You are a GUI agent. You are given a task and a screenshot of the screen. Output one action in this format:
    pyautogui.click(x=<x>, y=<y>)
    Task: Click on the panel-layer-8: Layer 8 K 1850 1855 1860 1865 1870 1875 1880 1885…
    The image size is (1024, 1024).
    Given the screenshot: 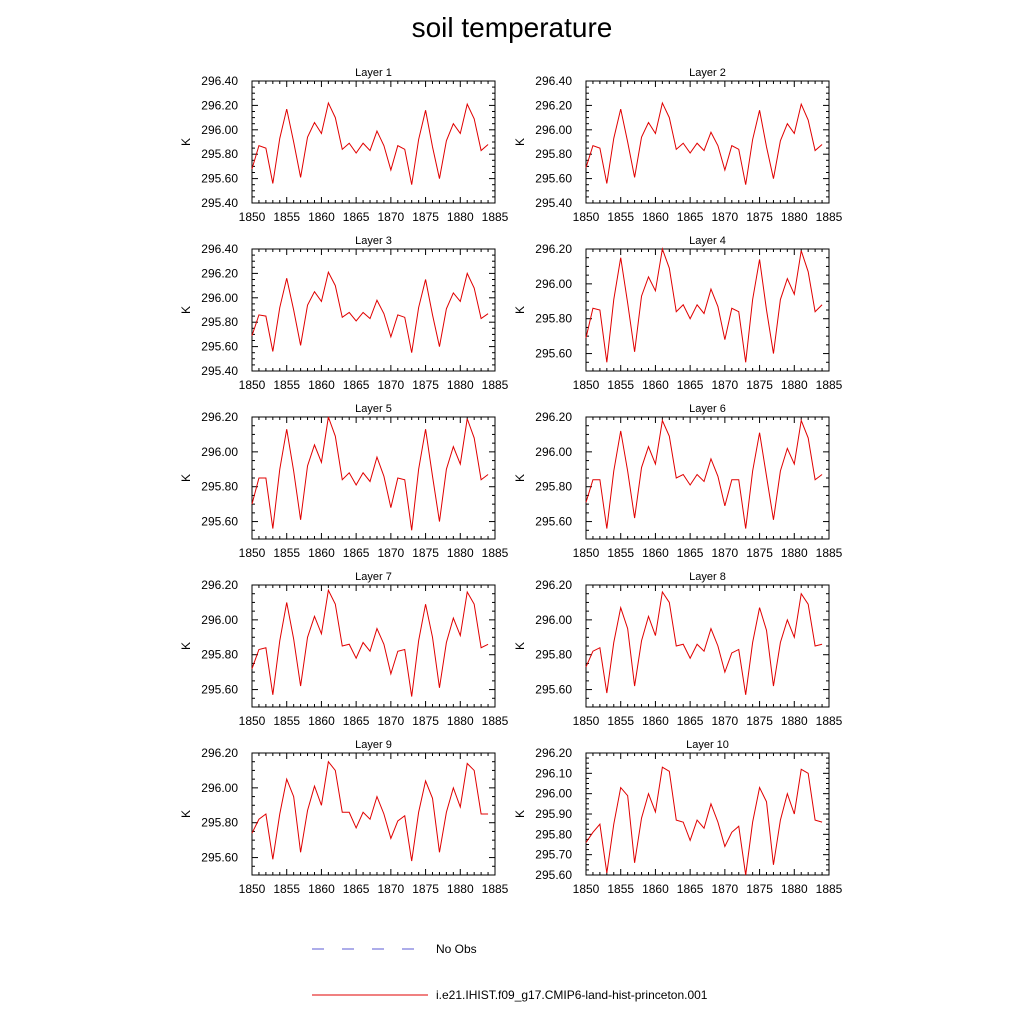 What is the action you would take?
    pyautogui.click(x=678, y=649)
    